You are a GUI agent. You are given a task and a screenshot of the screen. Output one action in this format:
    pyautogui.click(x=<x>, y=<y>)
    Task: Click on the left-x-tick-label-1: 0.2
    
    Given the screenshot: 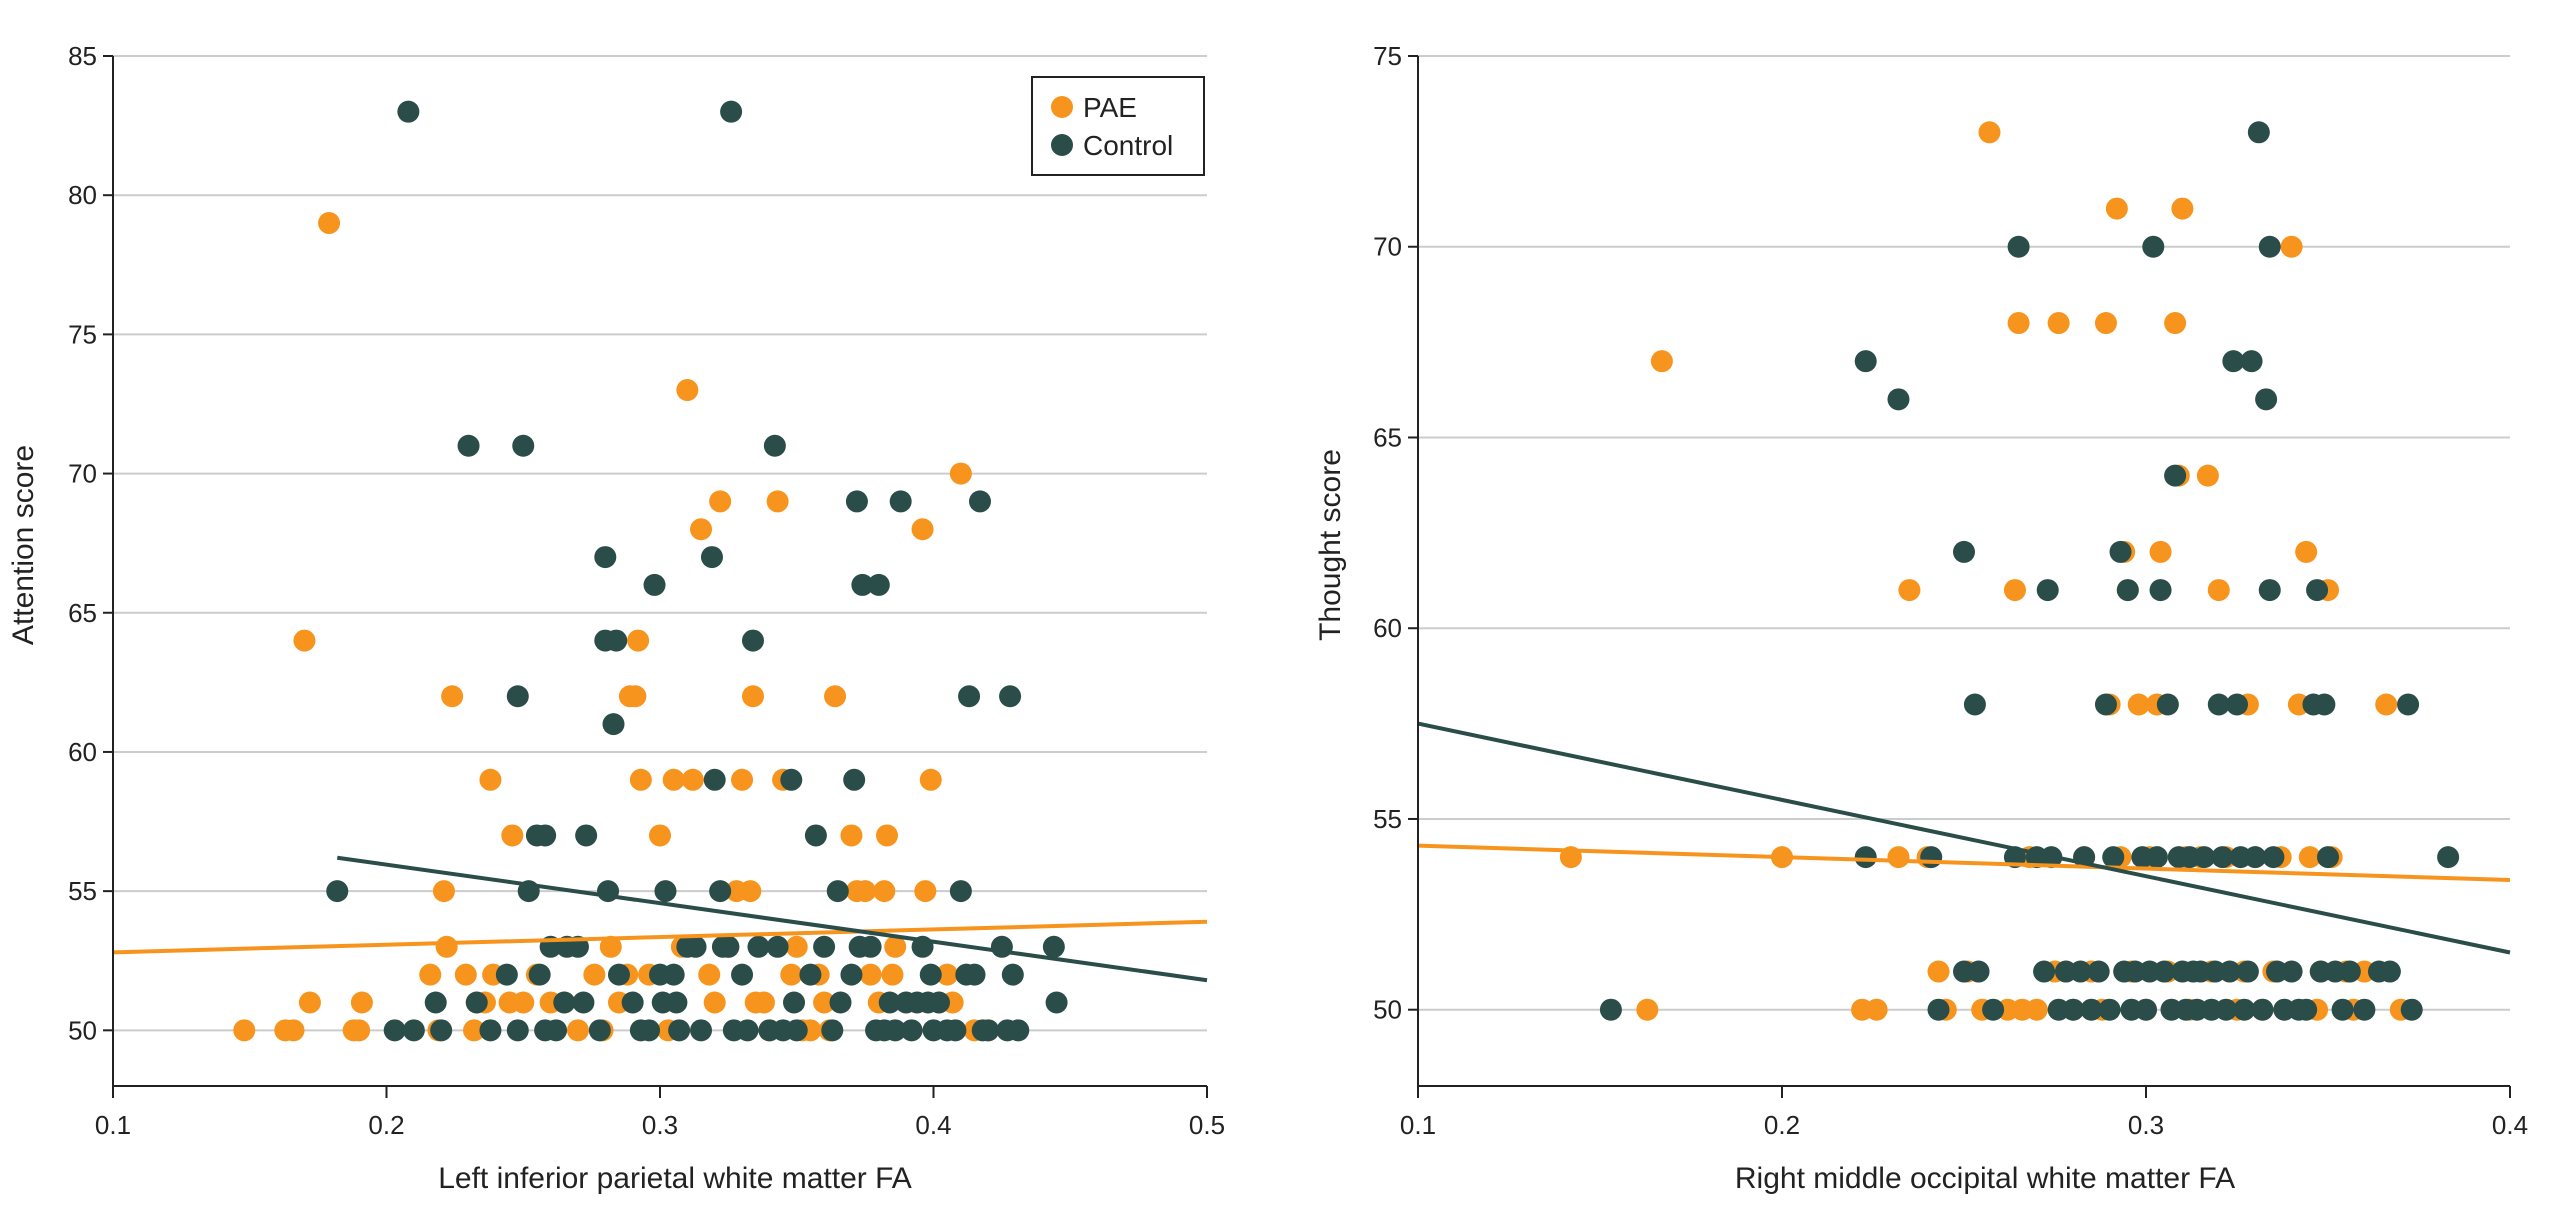 What is the action you would take?
    pyautogui.click(x=386, y=1125)
    